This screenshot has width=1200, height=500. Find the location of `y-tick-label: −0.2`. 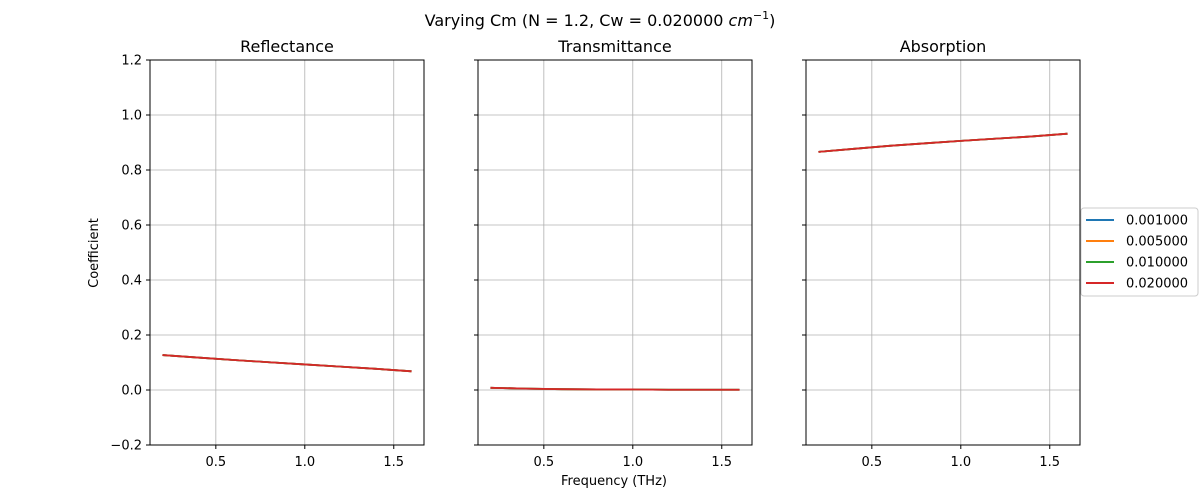

y-tick-label: −0.2 is located at coordinates (126, 446).